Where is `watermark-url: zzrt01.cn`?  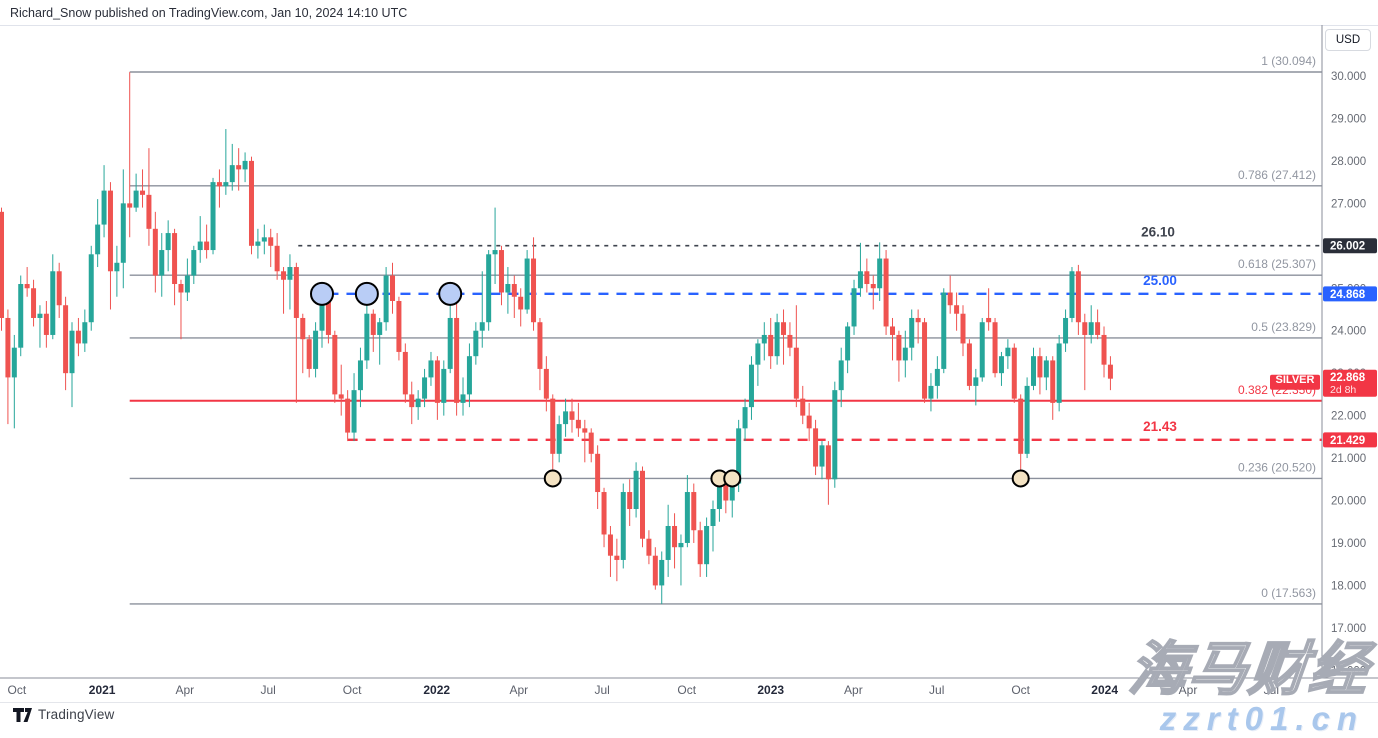
watermark-url: zzrt01.cn is located at coordinates (1261, 718).